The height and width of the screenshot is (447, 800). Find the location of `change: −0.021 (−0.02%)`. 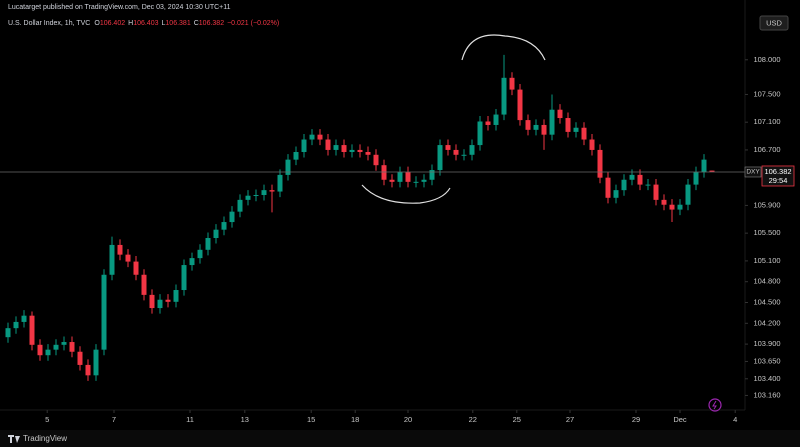

change: −0.021 (−0.02%) is located at coordinates (253, 23).